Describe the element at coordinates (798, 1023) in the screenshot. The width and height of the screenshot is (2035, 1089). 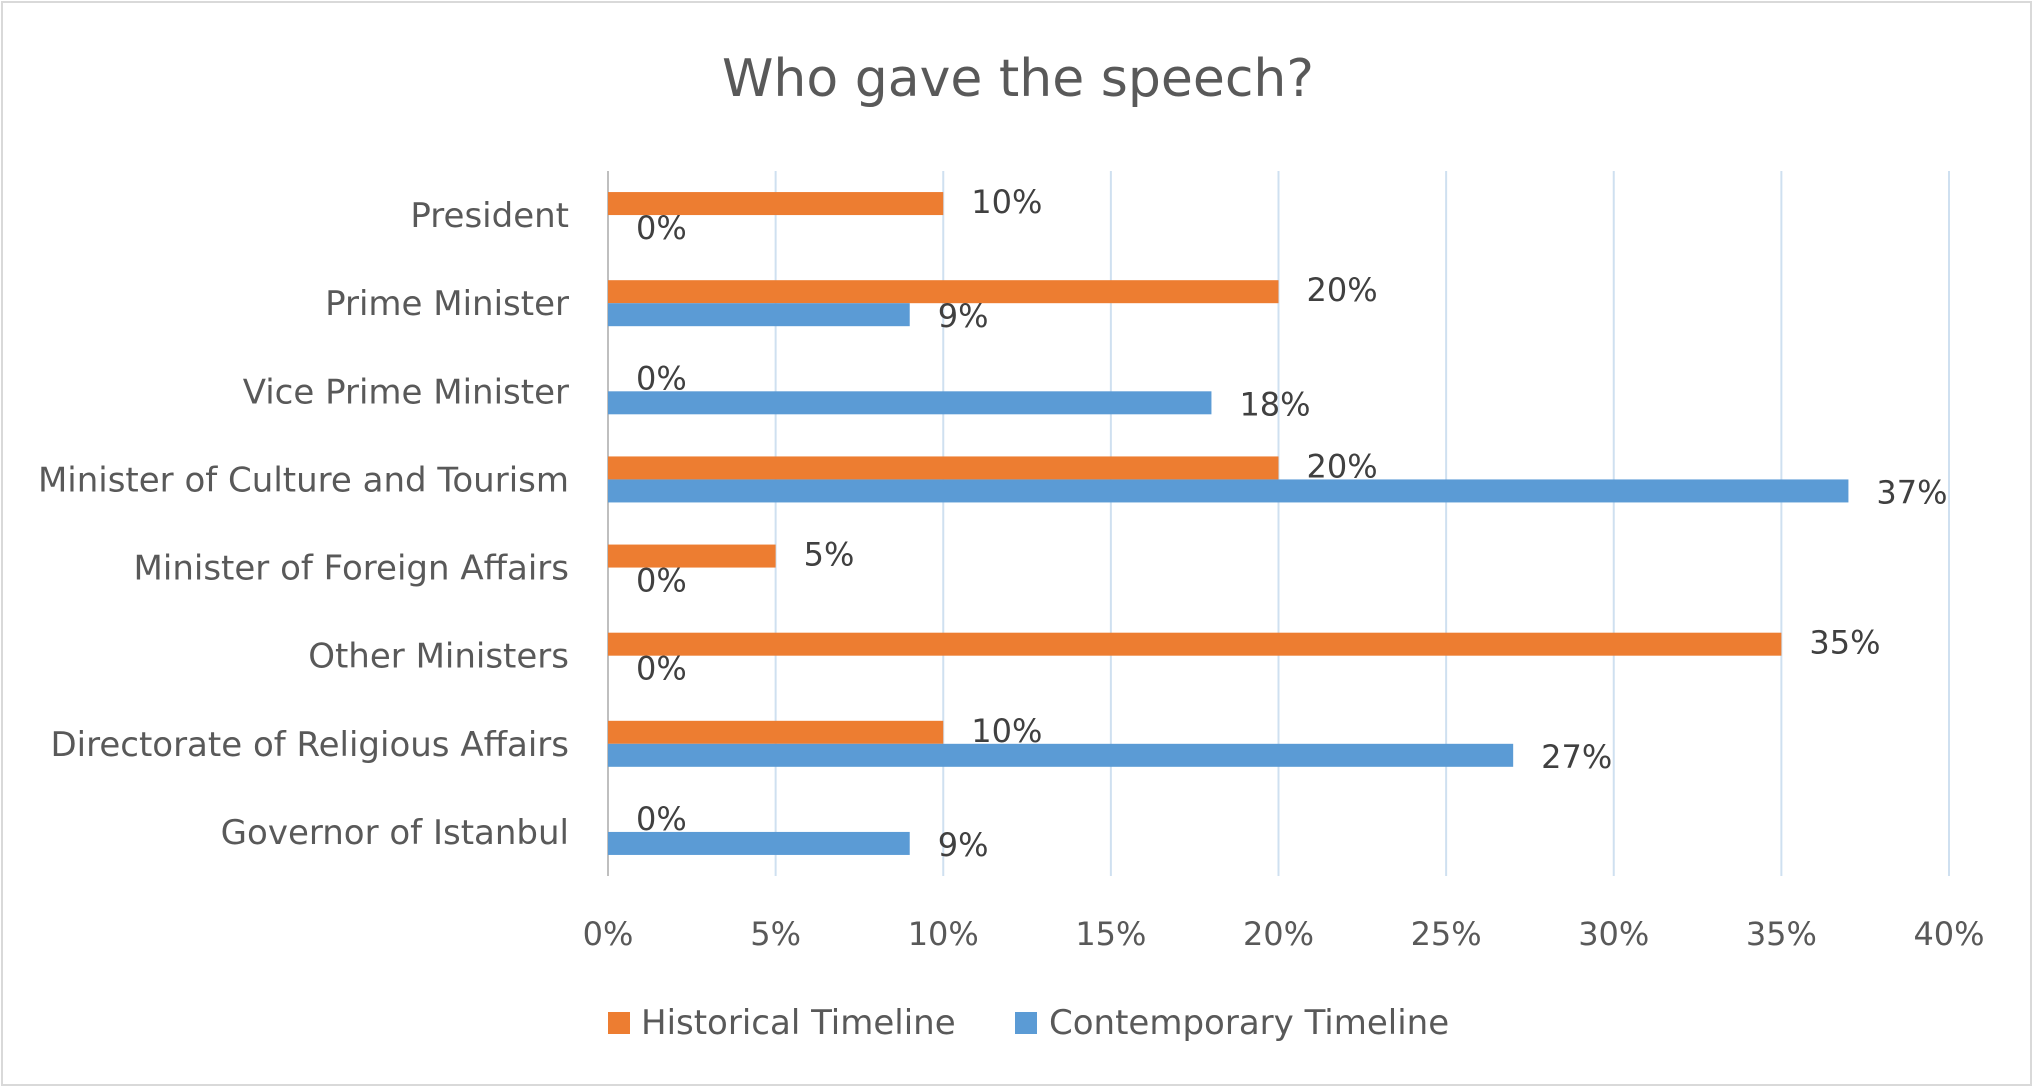
I see `legend-label: Historical Timeline` at that location.